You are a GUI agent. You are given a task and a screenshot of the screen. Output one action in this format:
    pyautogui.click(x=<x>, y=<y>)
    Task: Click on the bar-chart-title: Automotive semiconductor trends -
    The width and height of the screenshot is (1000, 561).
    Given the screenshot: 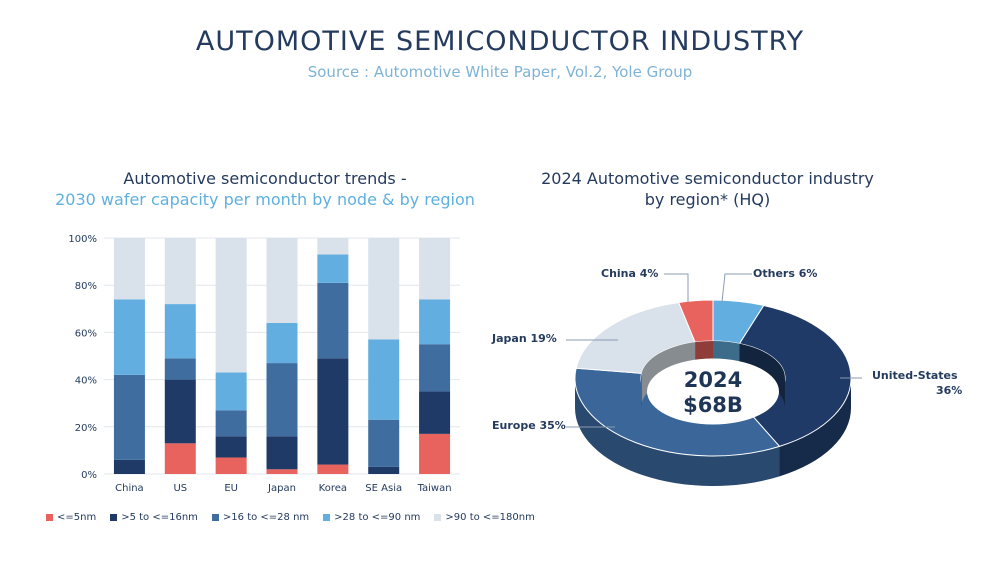 What is the action you would take?
    pyautogui.click(x=265, y=178)
    